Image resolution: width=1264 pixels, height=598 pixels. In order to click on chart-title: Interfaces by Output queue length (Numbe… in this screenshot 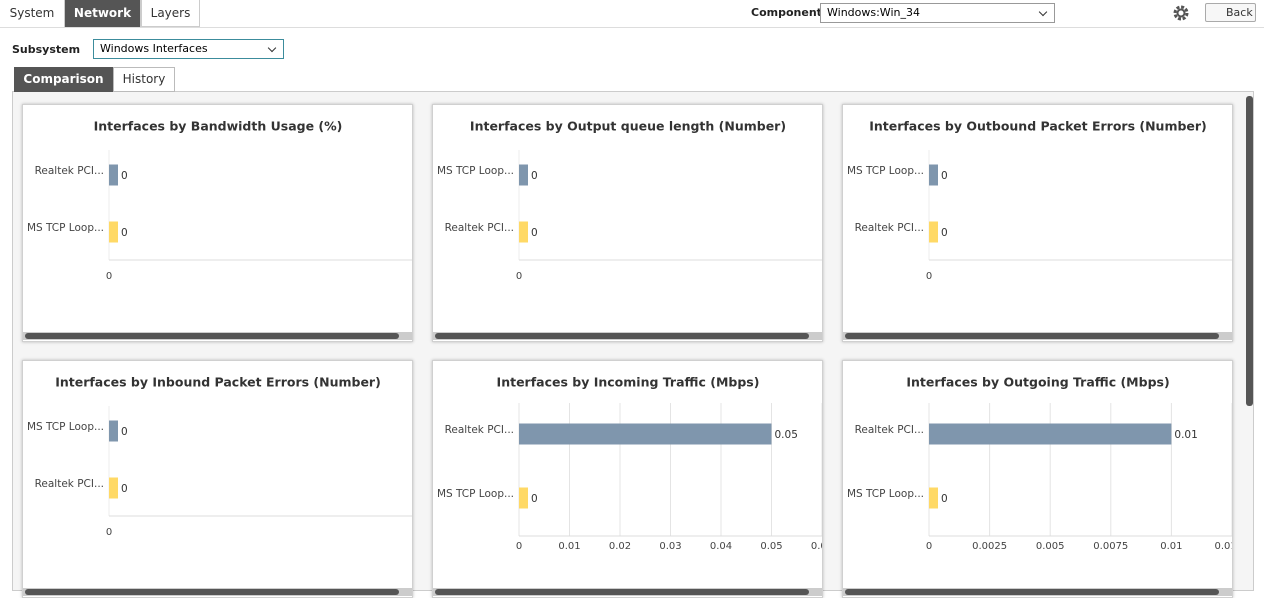, I will do `click(628, 126)`.